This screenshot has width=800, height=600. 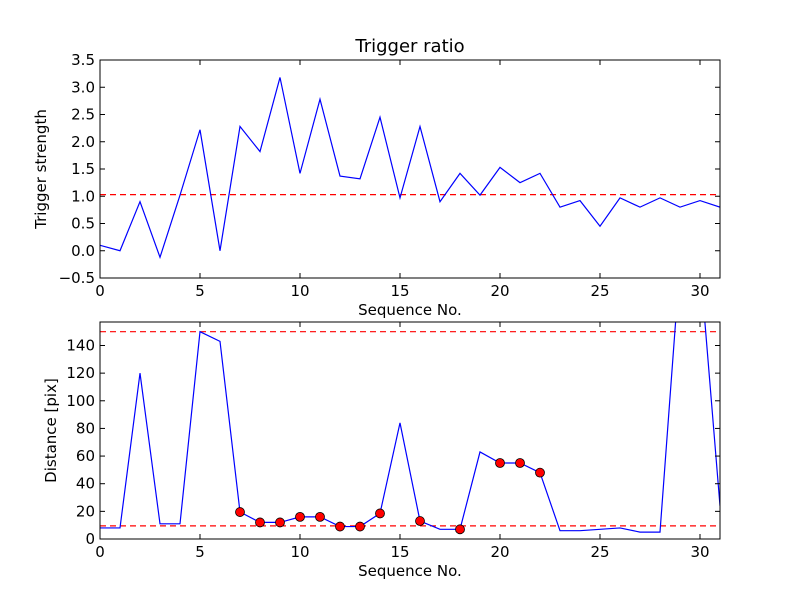 What do you see at coordinates (83, 142) in the screenshot?
I see `top-y-tick-label: 2.0` at bounding box center [83, 142].